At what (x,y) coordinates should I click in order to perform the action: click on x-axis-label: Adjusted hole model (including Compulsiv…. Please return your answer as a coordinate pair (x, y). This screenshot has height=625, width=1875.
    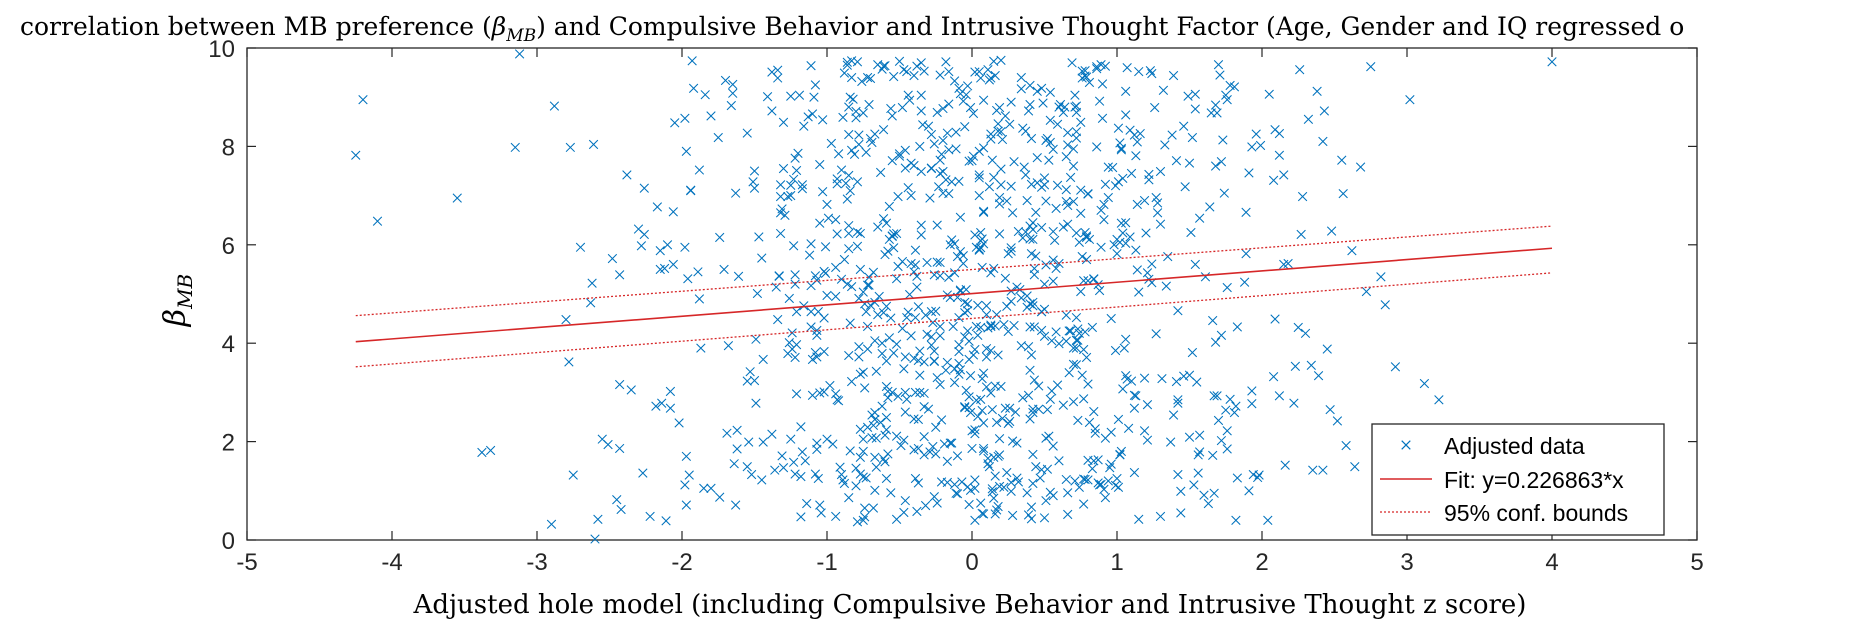
    Looking at the image, I should click on (970, 605).